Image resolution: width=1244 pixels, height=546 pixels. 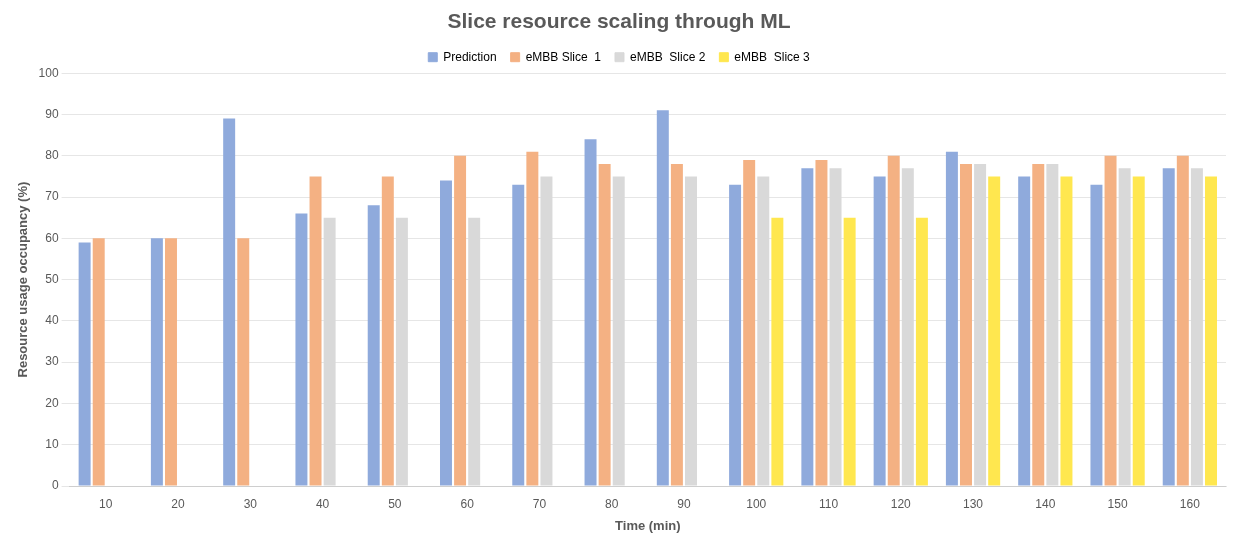 What do you see at coordinates (52, 402) in the screenshot?
I see `y-tick-label: 20` at bounding box center [52, 402].